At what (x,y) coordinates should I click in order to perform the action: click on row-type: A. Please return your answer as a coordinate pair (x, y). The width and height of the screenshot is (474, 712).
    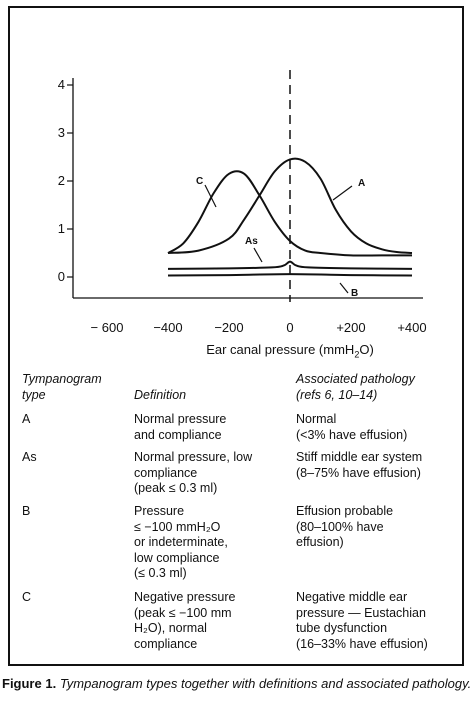
    Looking at the image, I should click on (26, 419).